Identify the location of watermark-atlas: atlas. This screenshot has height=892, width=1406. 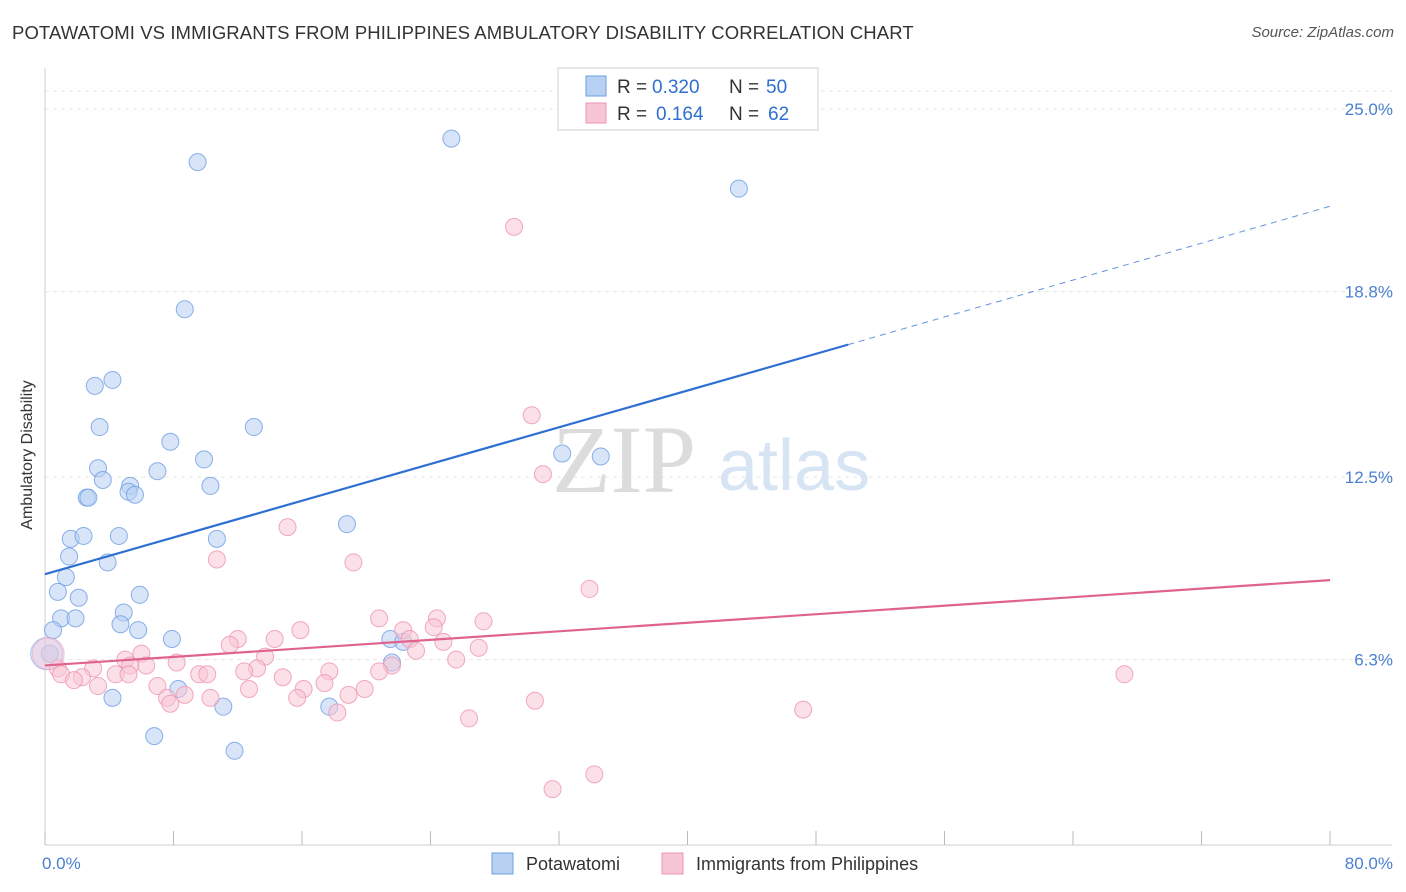
(794, 466).